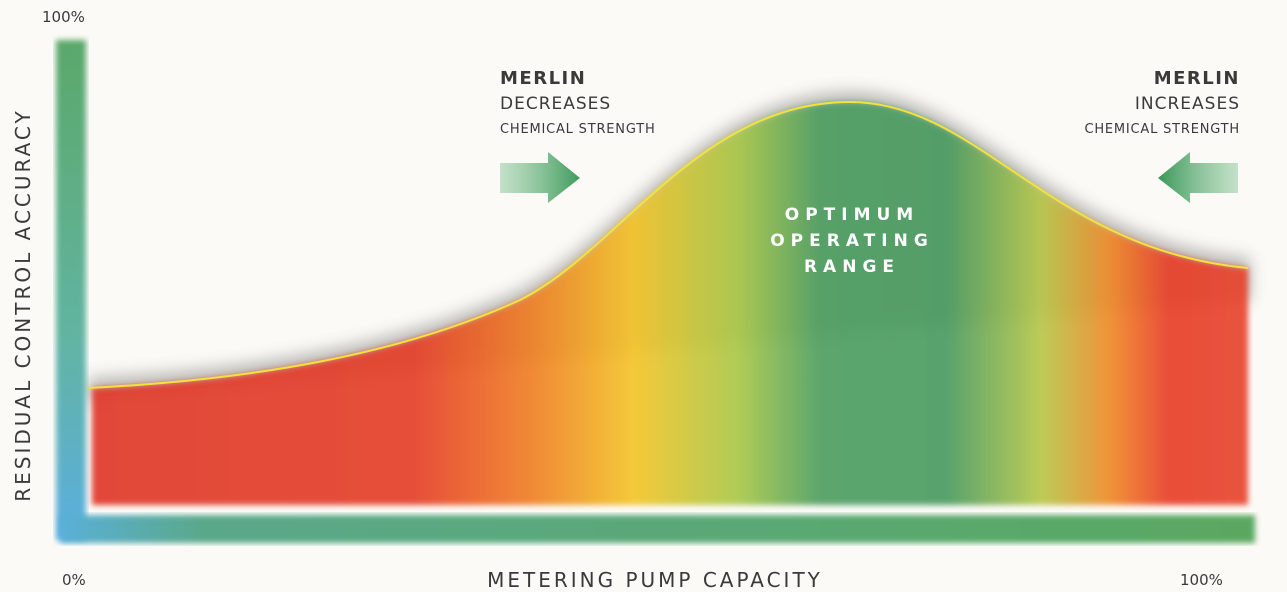 The height and width of the screenshot is (592, 1287). Describe the element at coordinates (655, 580) in the screenshot. I see `x-axis-label: METERING PUMP CAPACITY` at that location.